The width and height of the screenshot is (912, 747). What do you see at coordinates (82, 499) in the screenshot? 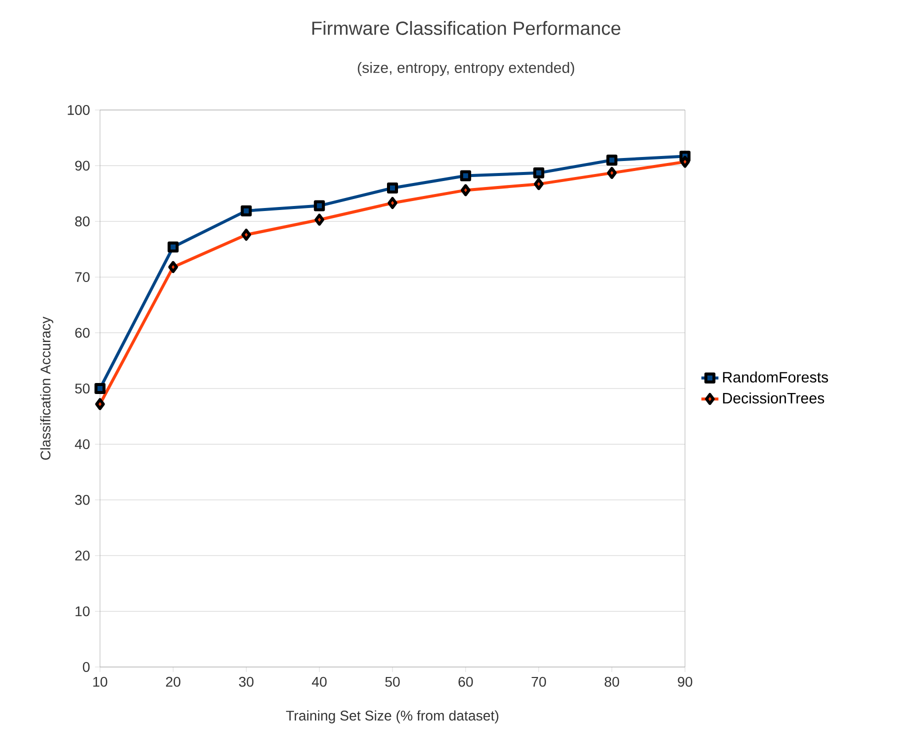
I see `y-tick-label: 30` at bounding box center [82, 499].